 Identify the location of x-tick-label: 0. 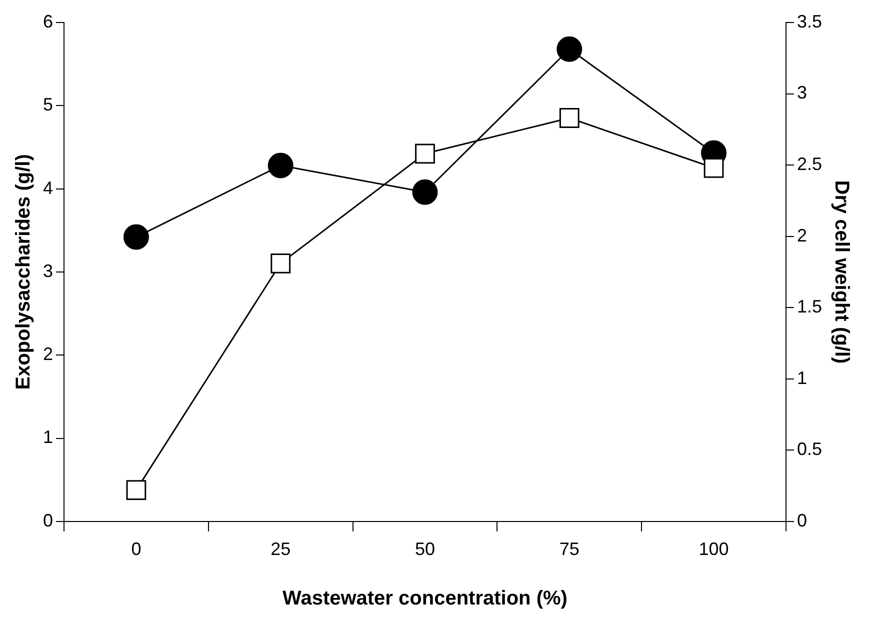
(136, 549).